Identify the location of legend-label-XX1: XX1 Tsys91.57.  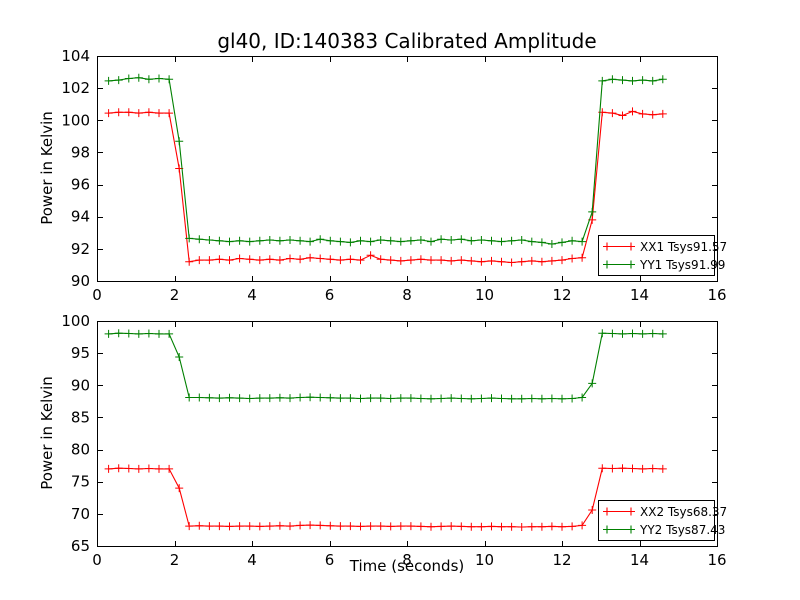
(683, 247).